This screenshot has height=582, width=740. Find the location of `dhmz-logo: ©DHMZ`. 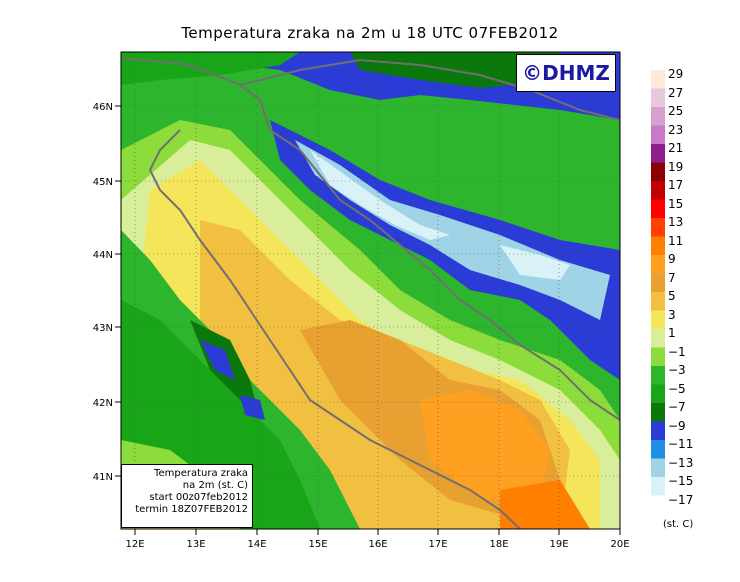

dhmz-logo: ©DHMZ is located at coordinates (566, 73).